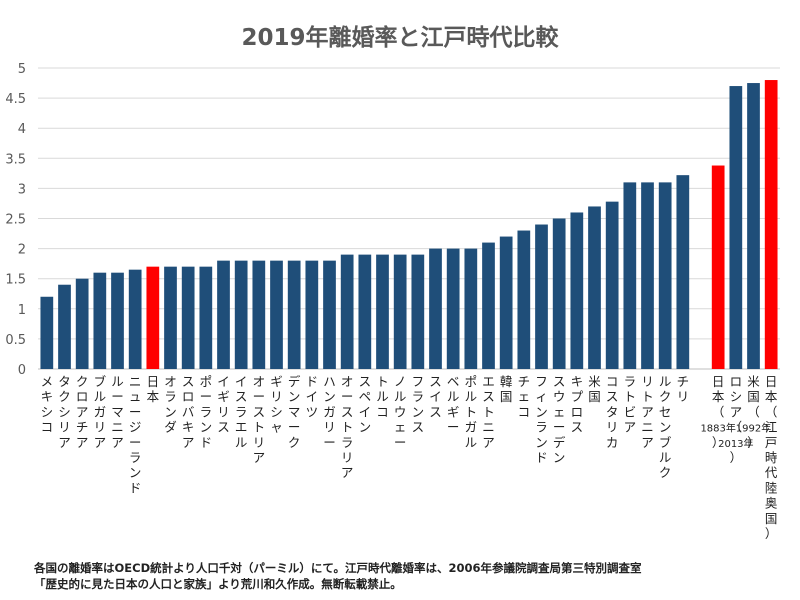 The width and height of the screenshot is (800, 600). Describe the element at coordinates (435, 396) in the screenshot. I see `x-category-label: スイス` at that location.